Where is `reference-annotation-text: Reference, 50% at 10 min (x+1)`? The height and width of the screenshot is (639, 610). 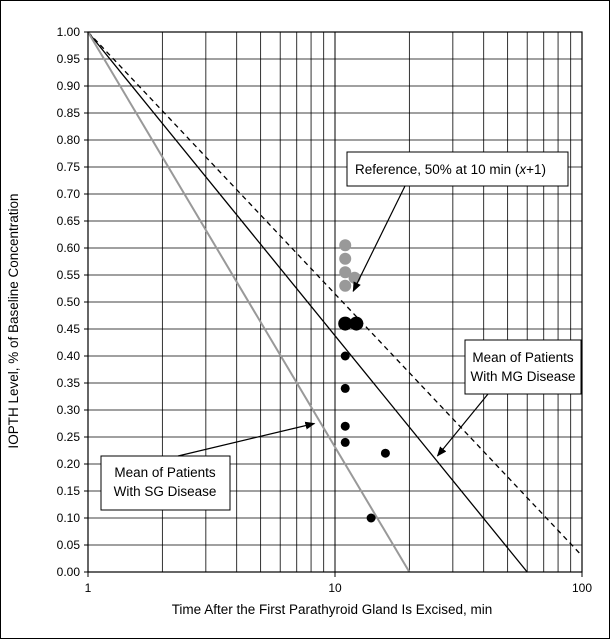 reference-annotation-text: Reference, 50% at 10 min (x+1) is located at coordinates (450, 169).